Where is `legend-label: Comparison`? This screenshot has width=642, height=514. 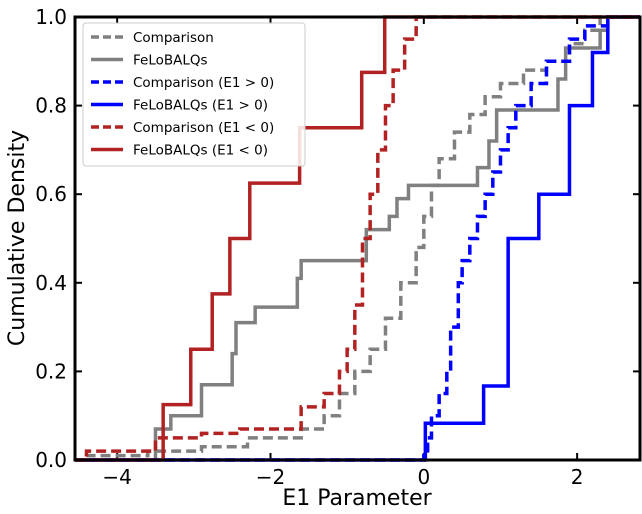 legend-label: Comparison is located at coordinates (173, 38).